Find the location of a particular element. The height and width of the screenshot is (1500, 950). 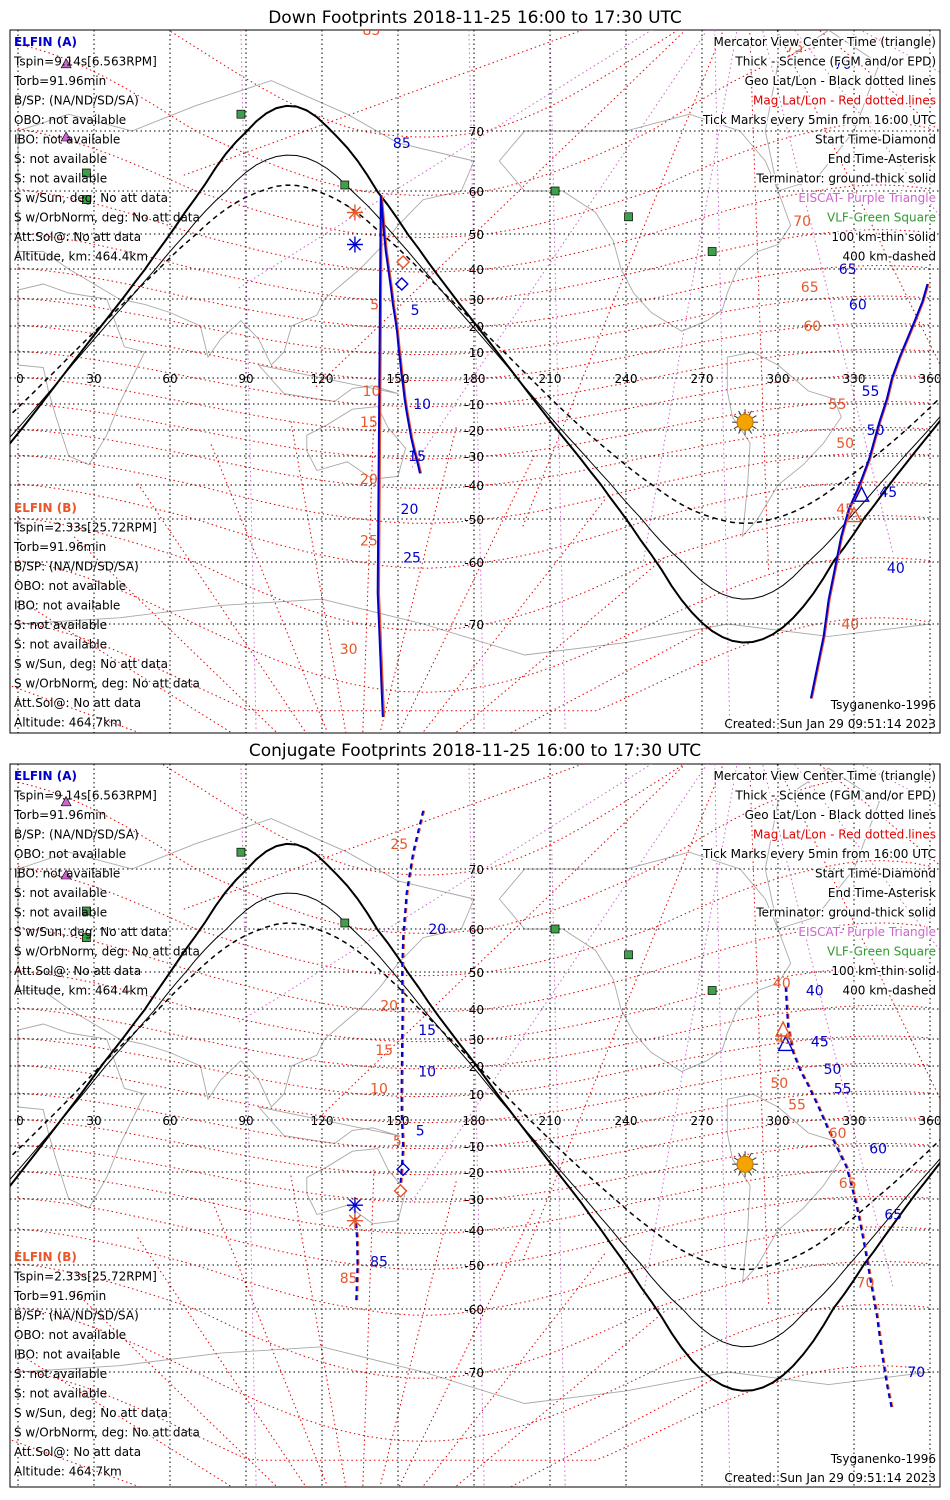

elfin-b-line: IBO: not available is located at coordinates (67, 1355).